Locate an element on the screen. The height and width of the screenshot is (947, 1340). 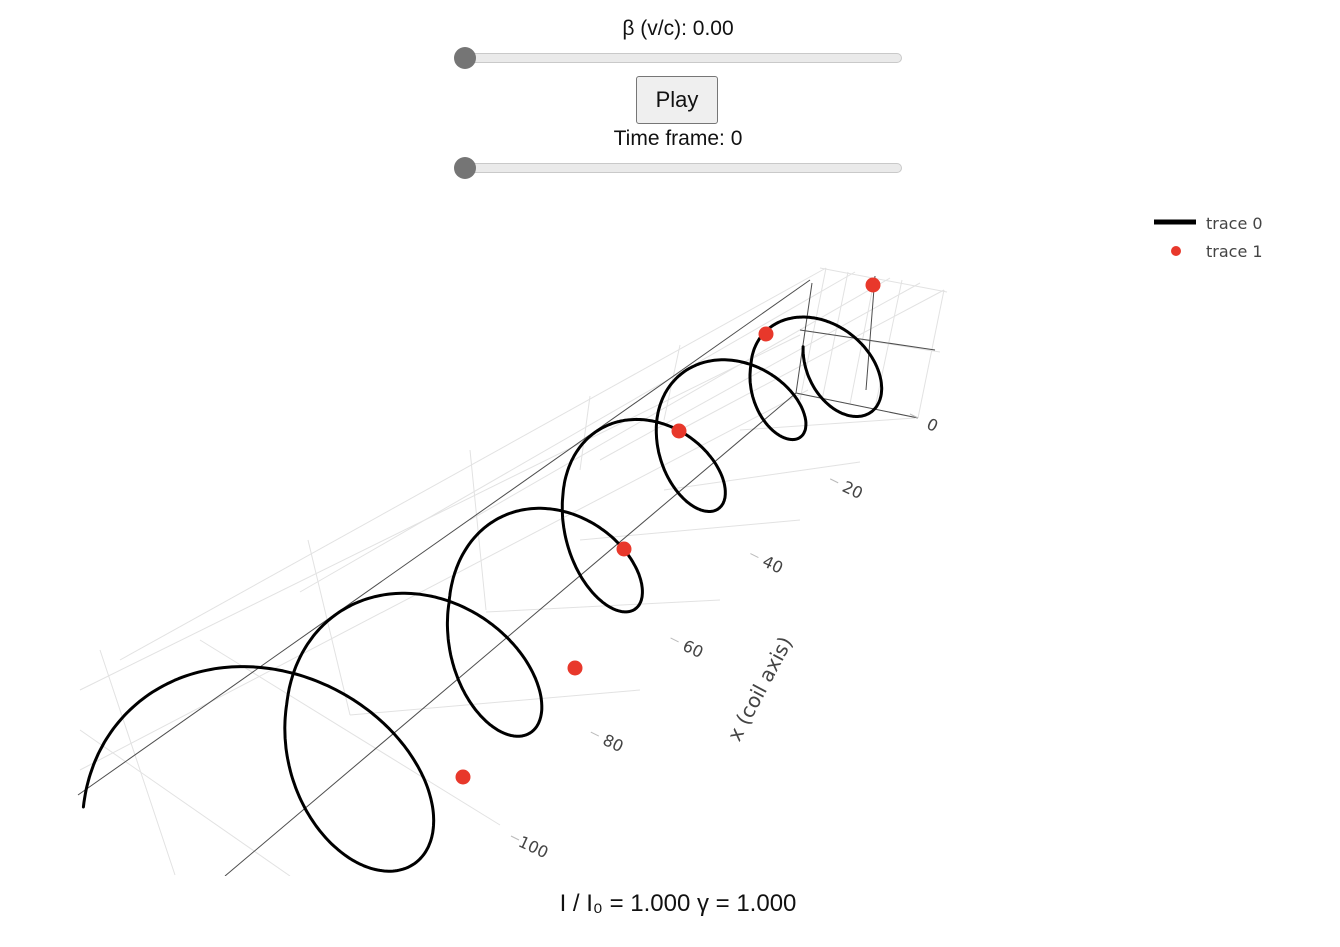
legend-item-trace-0: trace 0 is located at coordinates (1208, 223).